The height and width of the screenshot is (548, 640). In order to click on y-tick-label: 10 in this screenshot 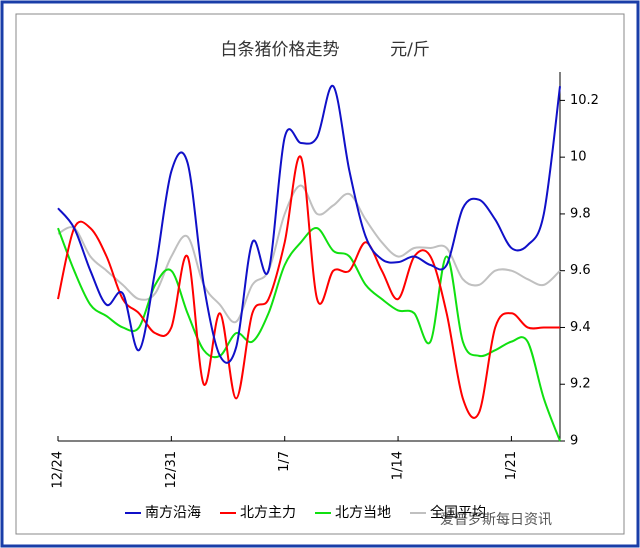, I will do `click(578, 157)`.